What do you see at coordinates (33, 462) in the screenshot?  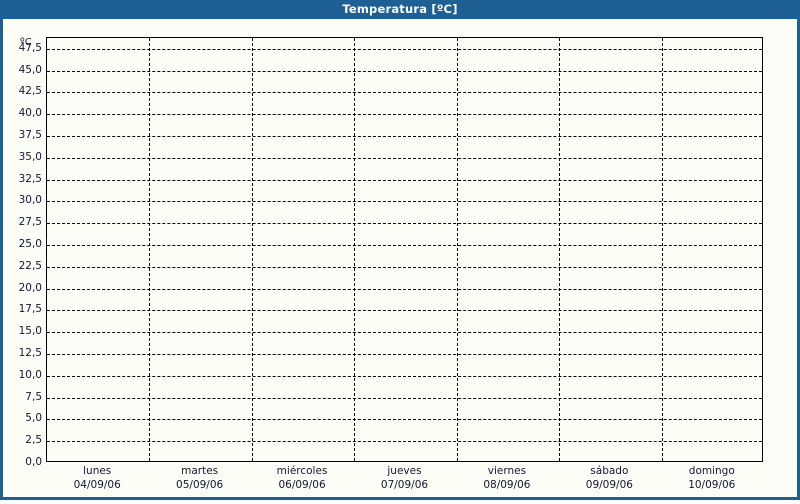 I see `y-axis-tick-label: 0,0` at bounding box center [33, 462].